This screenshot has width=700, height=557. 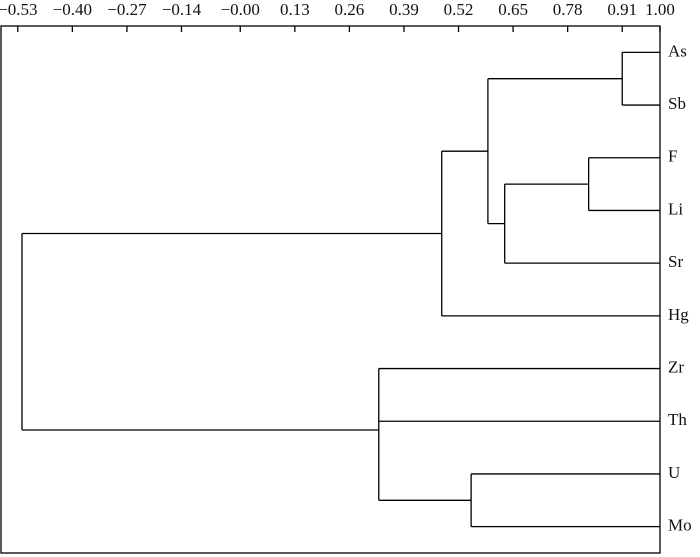 I want to click on leaf-label: Sb, so click(x=677, y=103).